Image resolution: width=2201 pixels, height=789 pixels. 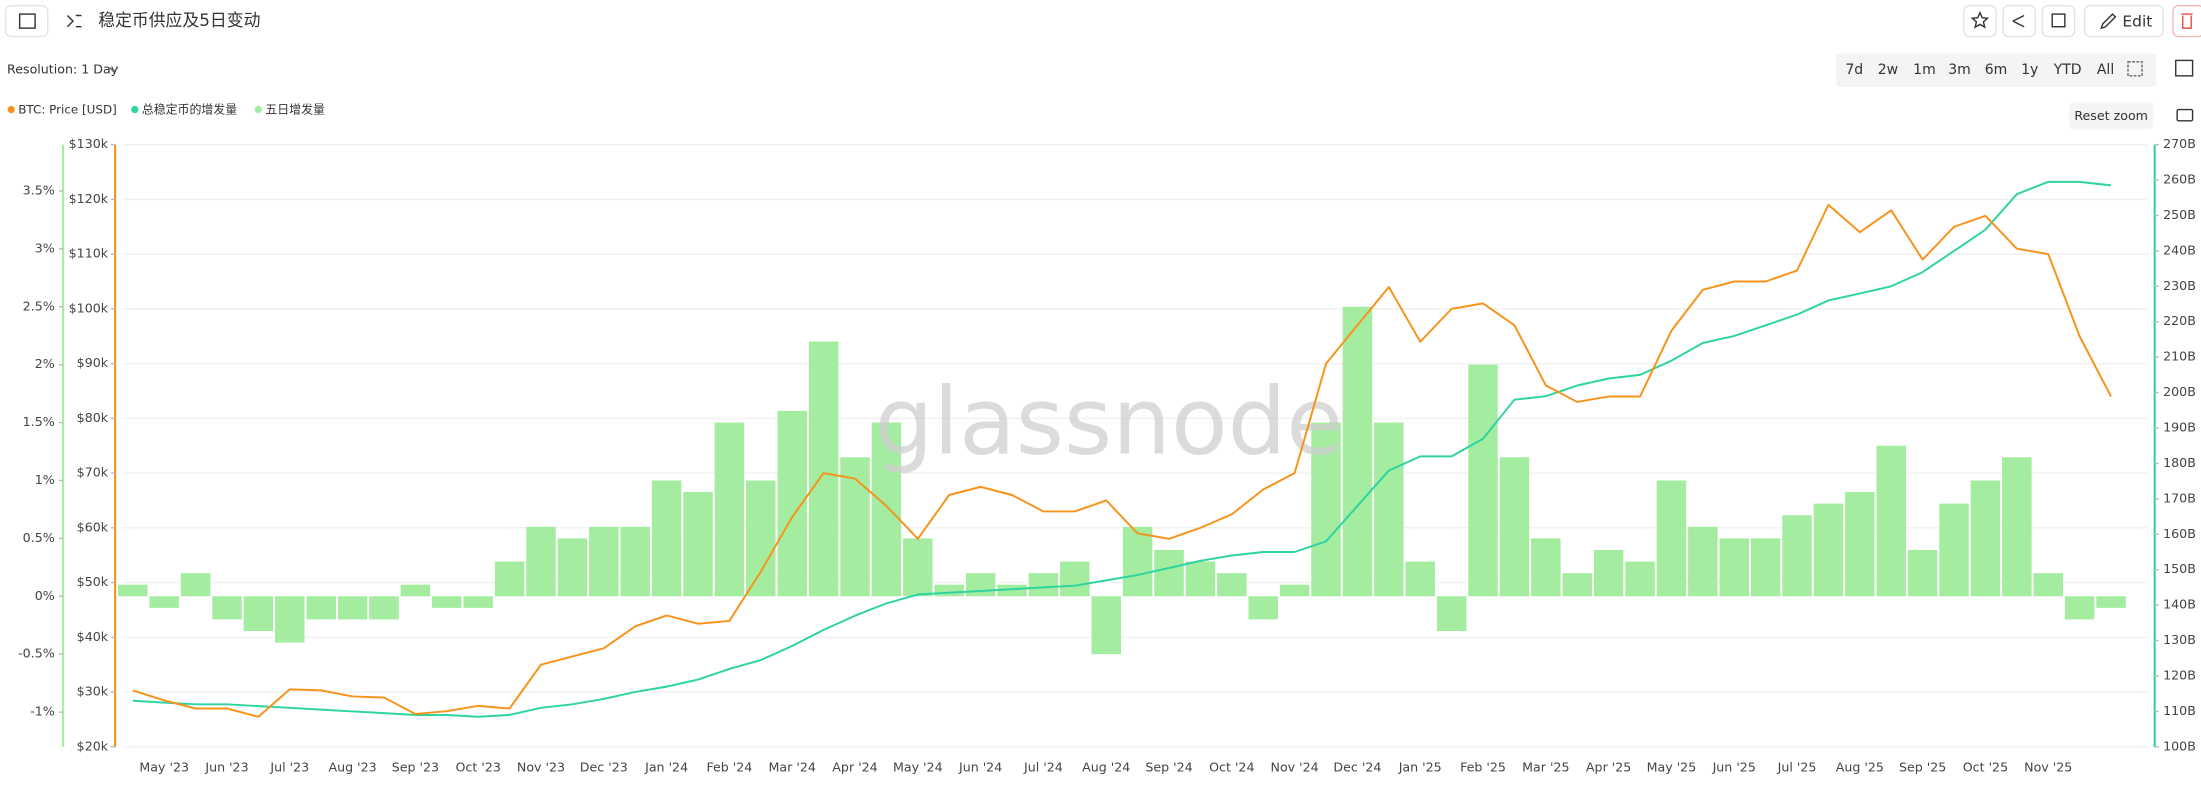 I want to click on x-tick-label: Jul '23, so click(x=289, y=766).